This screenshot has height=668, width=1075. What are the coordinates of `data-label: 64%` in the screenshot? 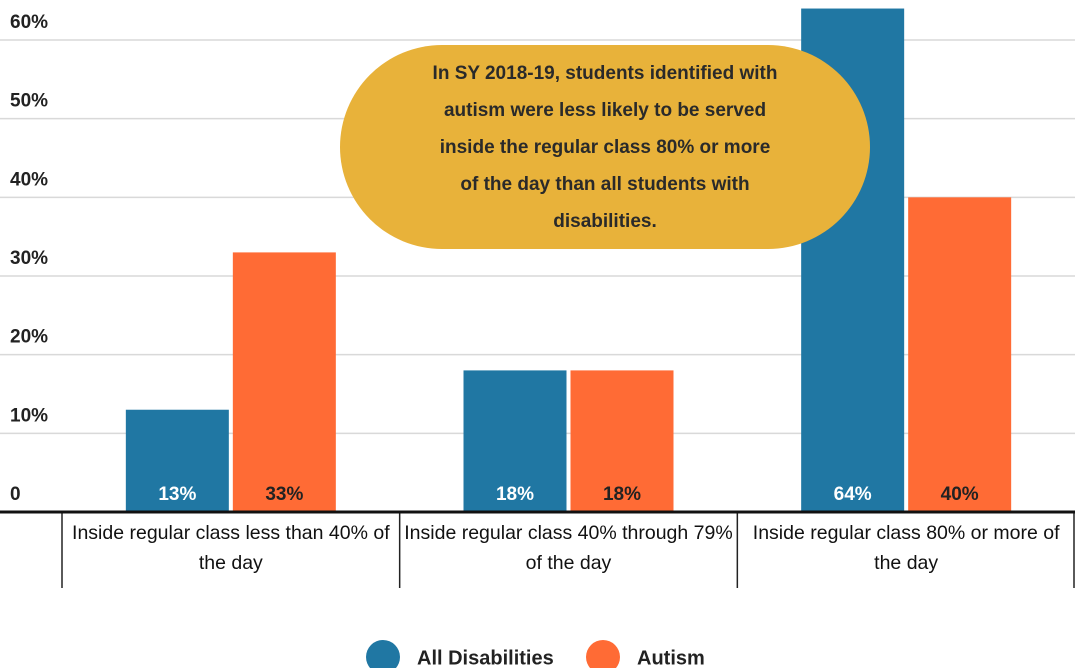 It's located at (853, 494).